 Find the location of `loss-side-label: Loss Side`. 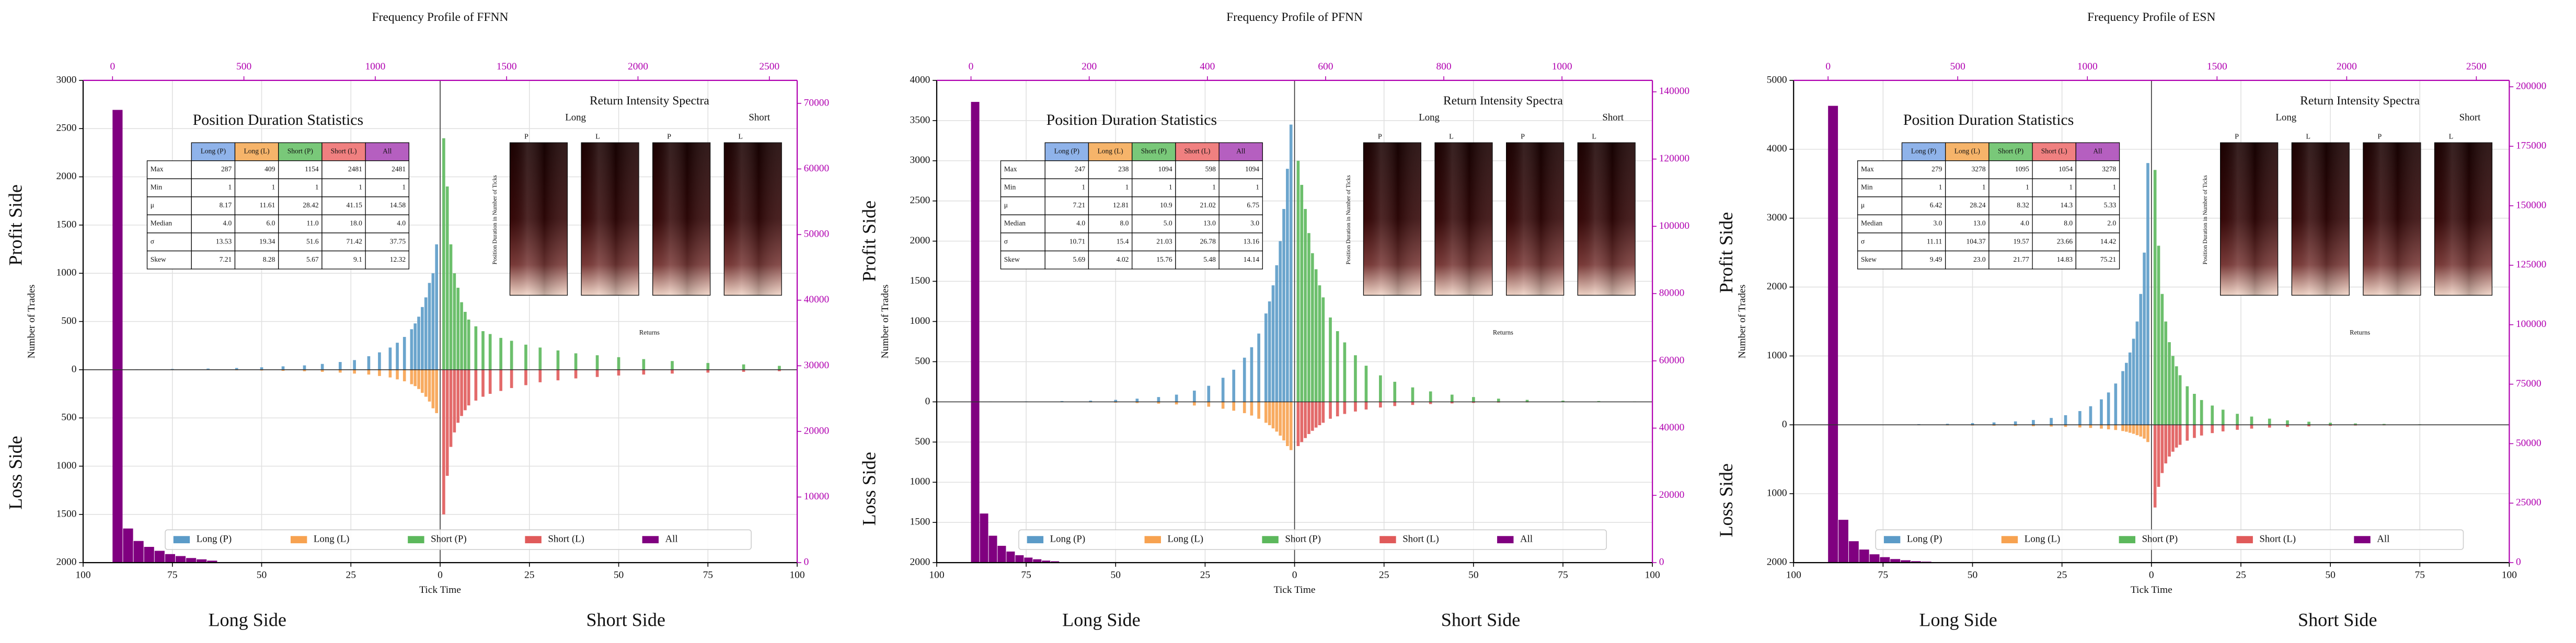

loss-side-label: Loss Side is located at coordinates (15, 472).